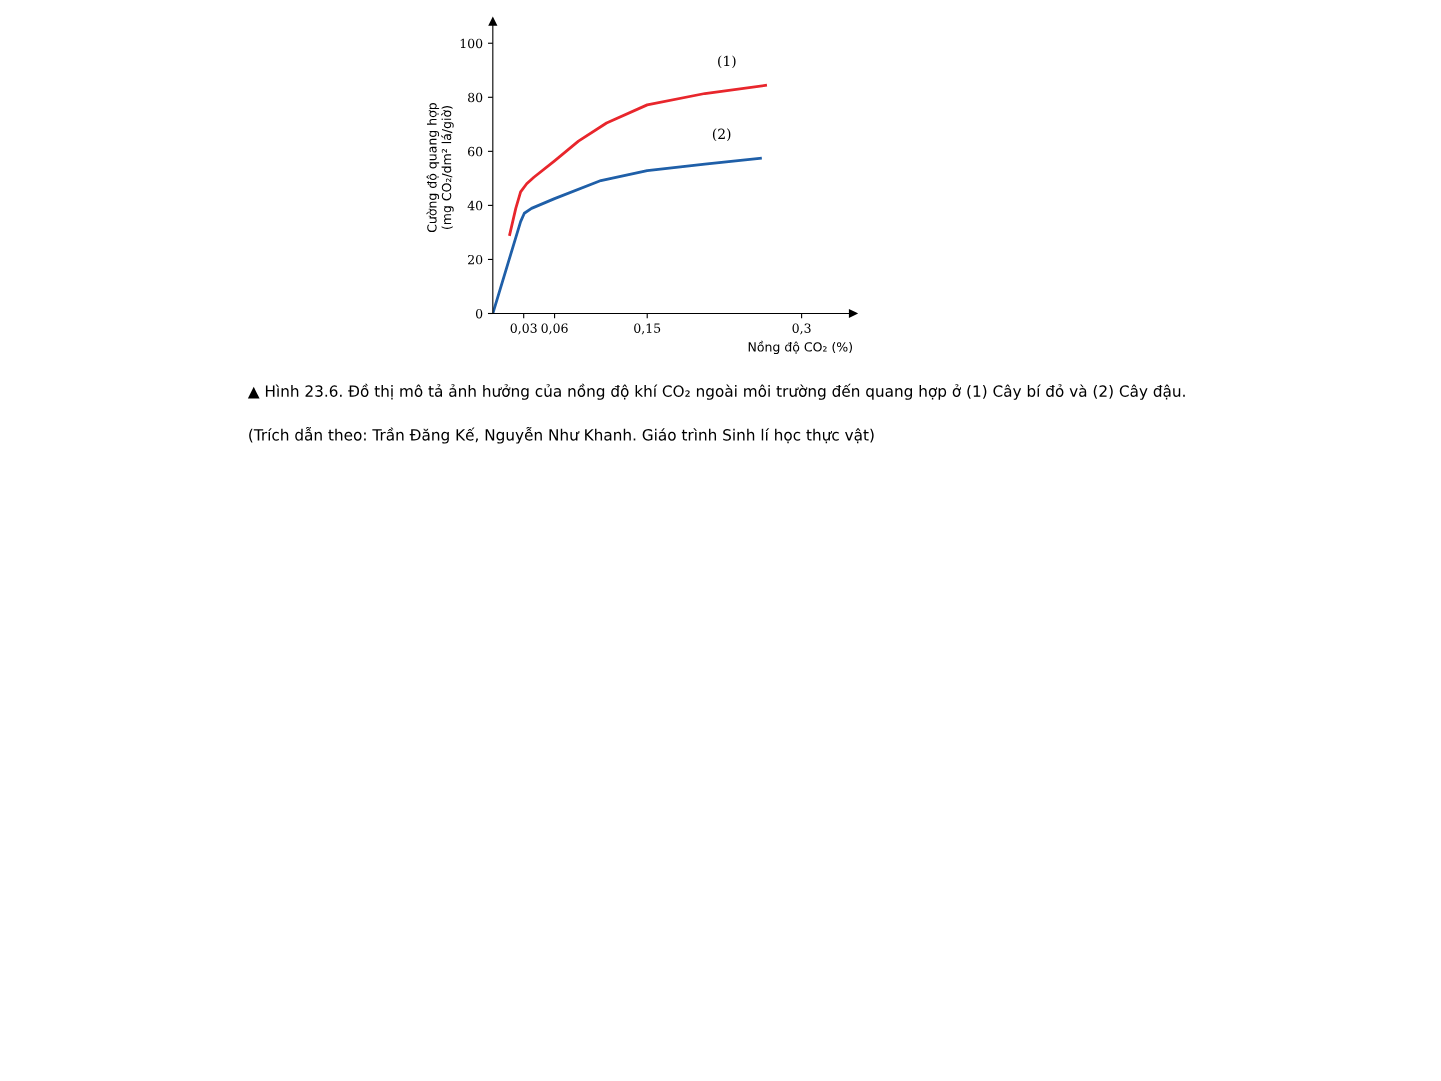 The height and width of the screenshot is (1081, 1441). What do you see at coordinates (727, 62) in the screenshot?
I see `series-label: (1)` at bounding box center [727, 62].